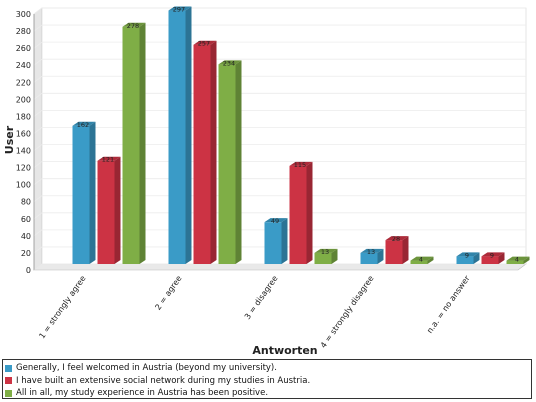 This screenshot has height=402, width=536. I want to click on bar: 278, so click(134, 143).